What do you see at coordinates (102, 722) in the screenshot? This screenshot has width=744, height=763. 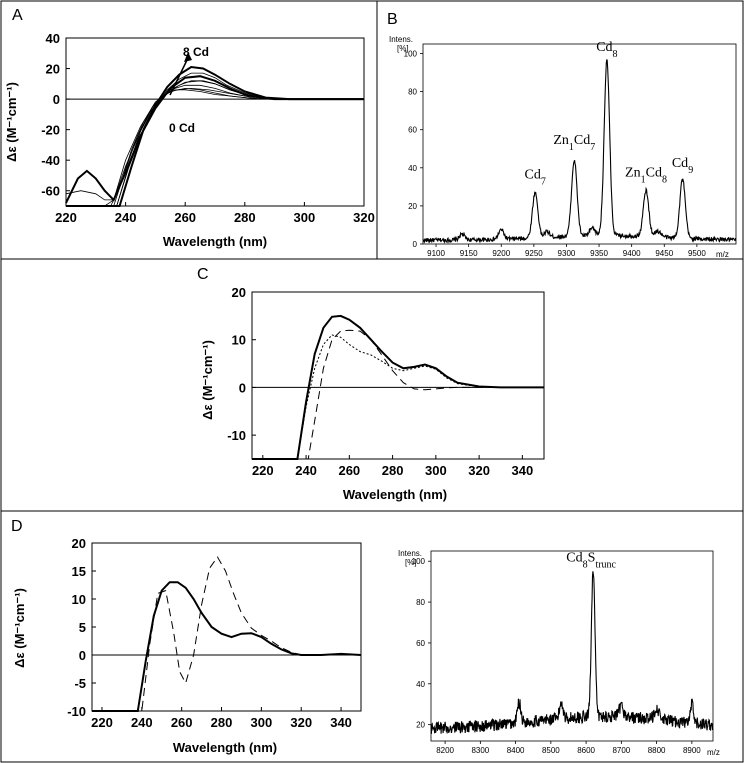 I see `chart-d-left-xtick-label: 220` at bounding box center [102, 722].